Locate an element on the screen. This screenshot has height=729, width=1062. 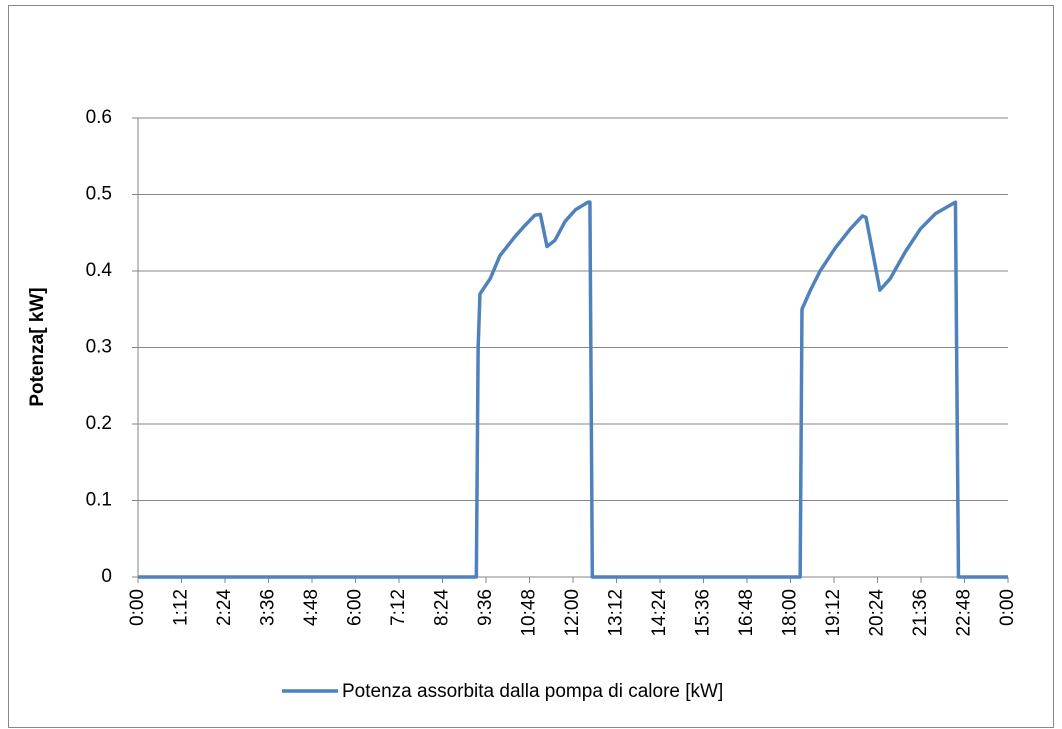
y-tick-label: 0.4 is located at coordinates (99, 270).